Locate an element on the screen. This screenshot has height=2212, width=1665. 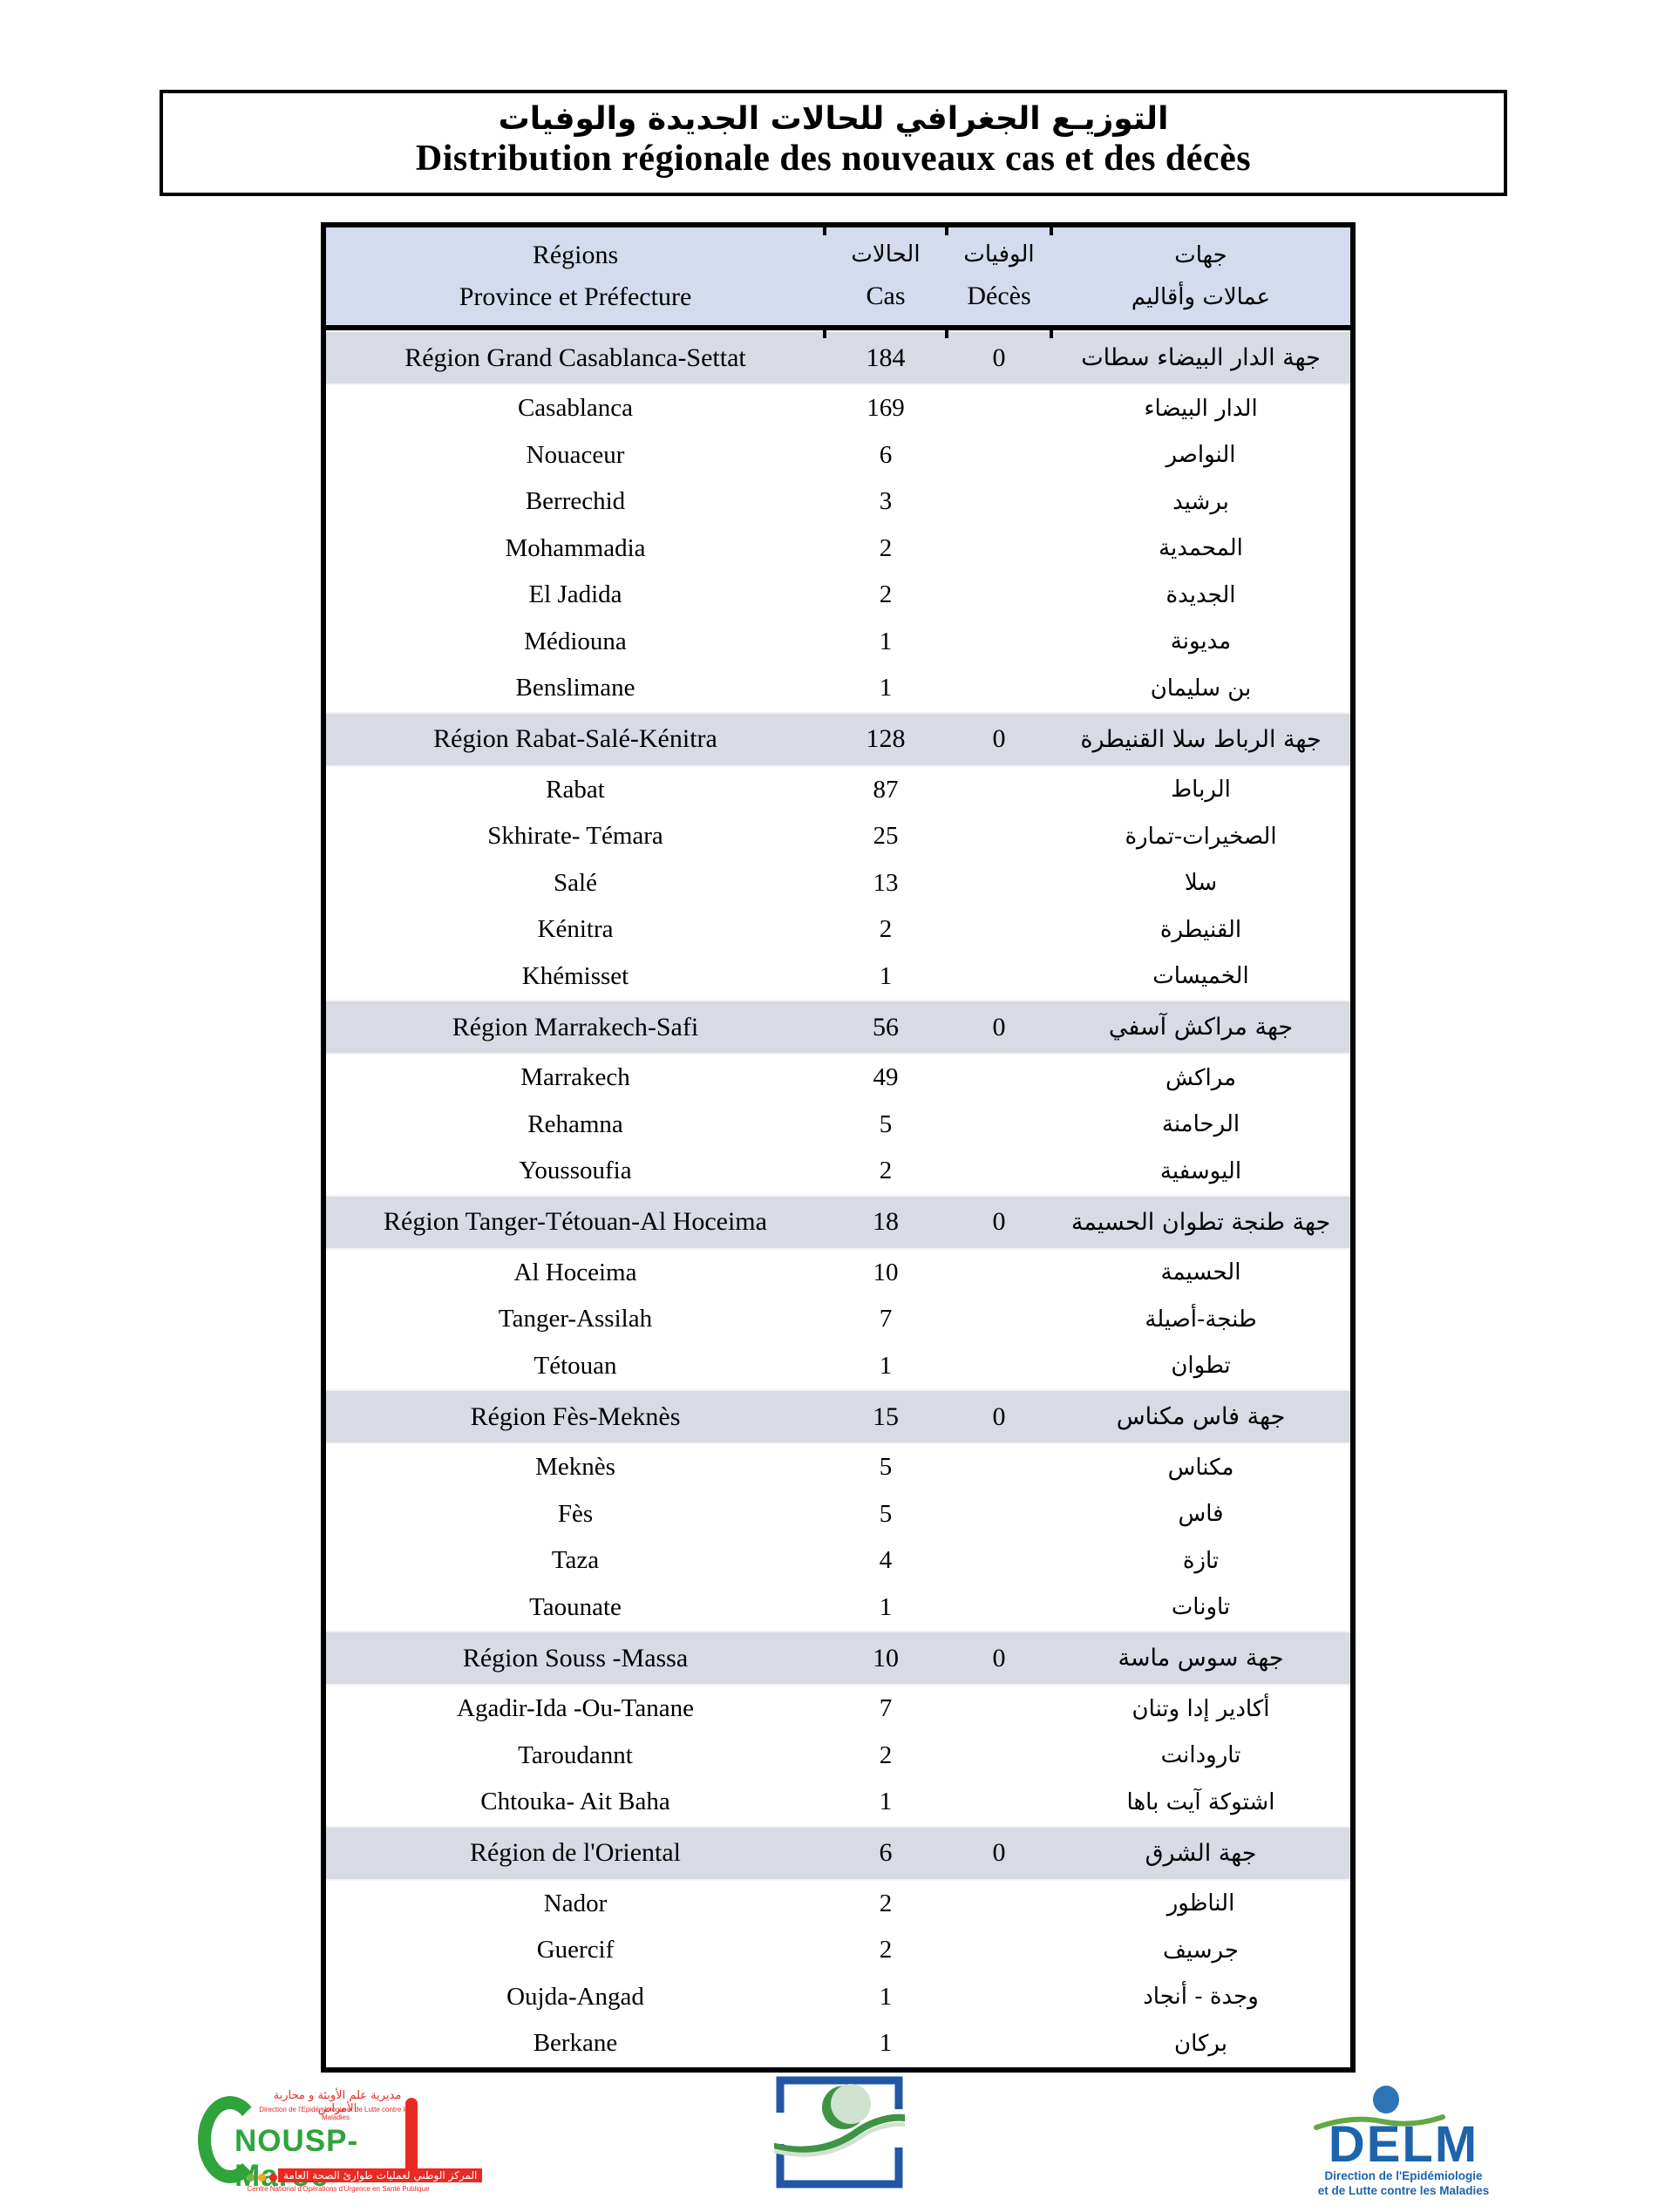
region-cases-value: 18 is located at coordinates (886, 1221).